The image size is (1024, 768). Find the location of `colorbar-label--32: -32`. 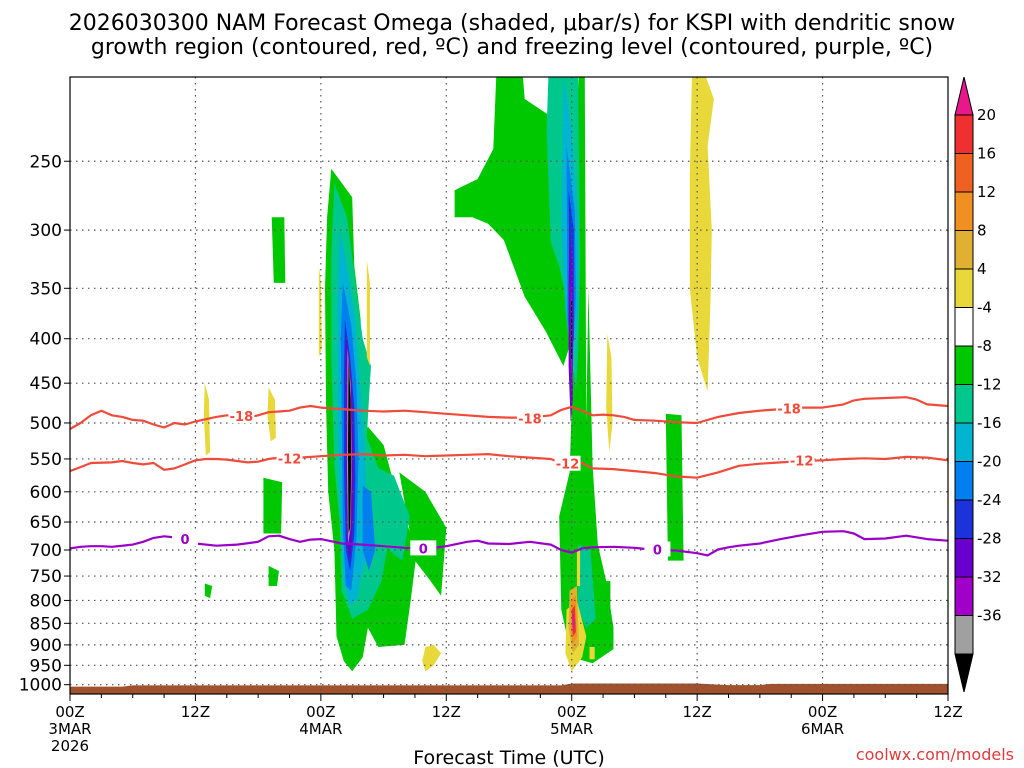

colorbar-label--32: -32 is located at coordinates (989, 577).